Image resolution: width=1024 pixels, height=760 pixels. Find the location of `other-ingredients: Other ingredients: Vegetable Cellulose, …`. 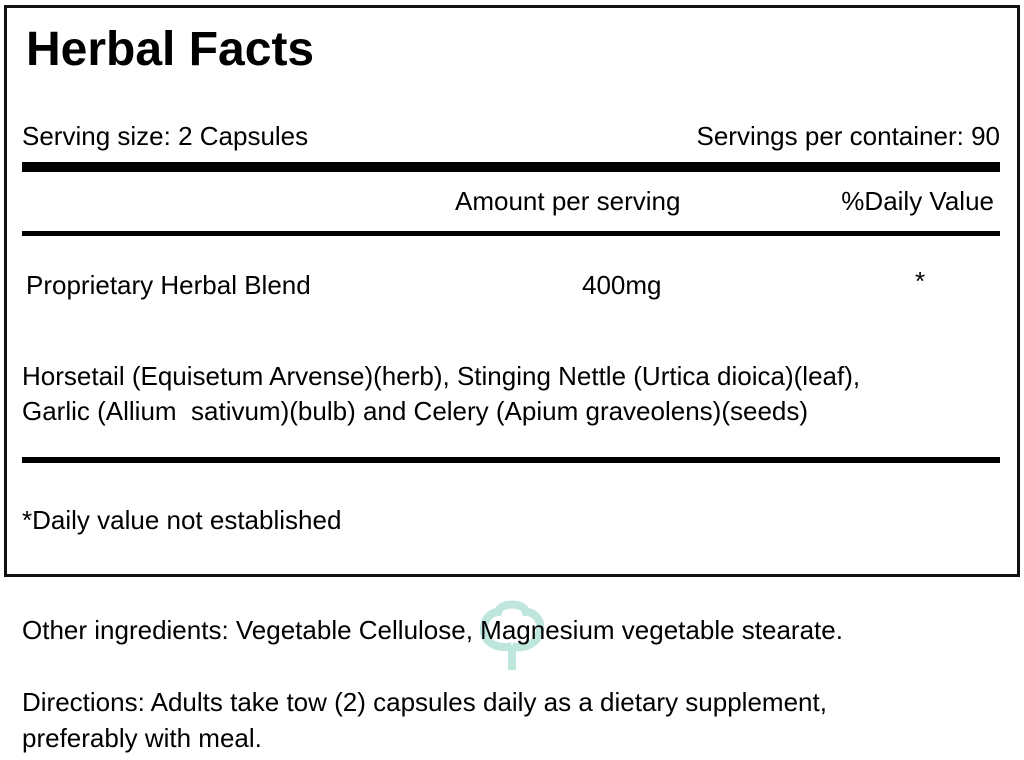

other-ingredients: Other ingredients: Vegetable Cellulose, … is located at coordinates (432, 630).